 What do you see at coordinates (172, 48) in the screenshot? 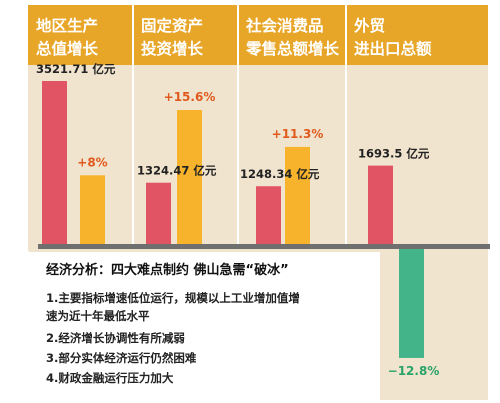
I see `header-2-line2: 投资增长` at bounding box center [172, 48].